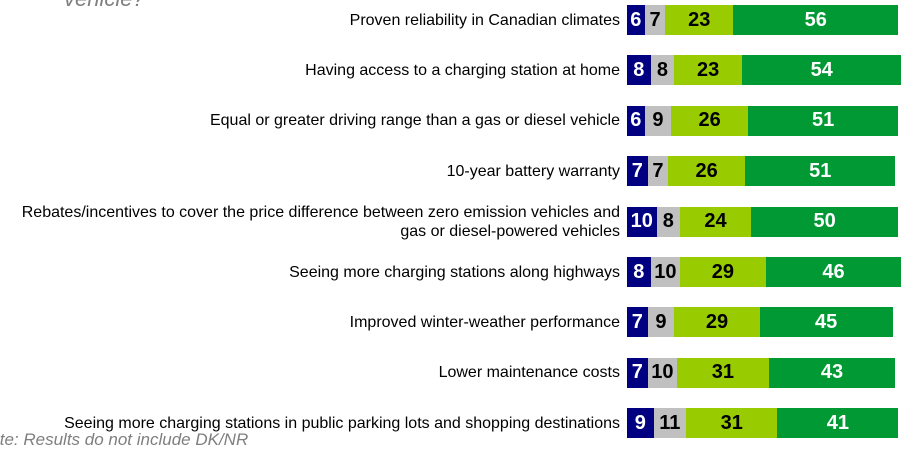 The height and width of the screenshot is (450, 901). I want to click on value-label: 46, so click(833, 271).